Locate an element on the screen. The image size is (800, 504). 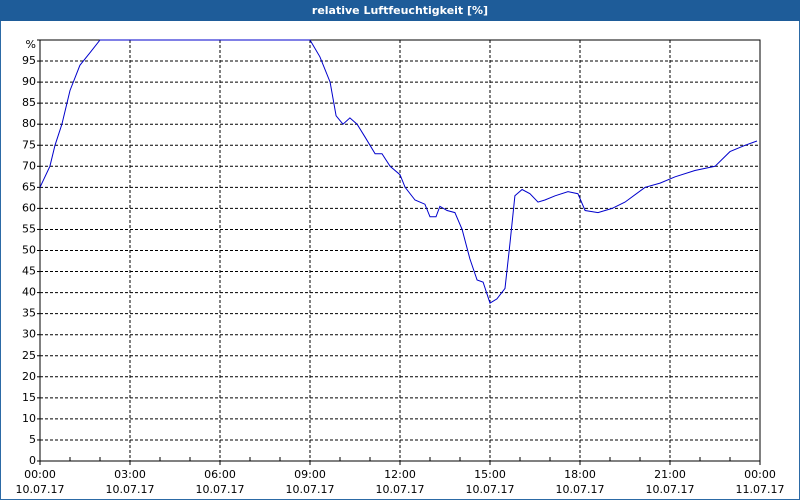
y-tick-label: 90 is located at coordinates (29, 81).